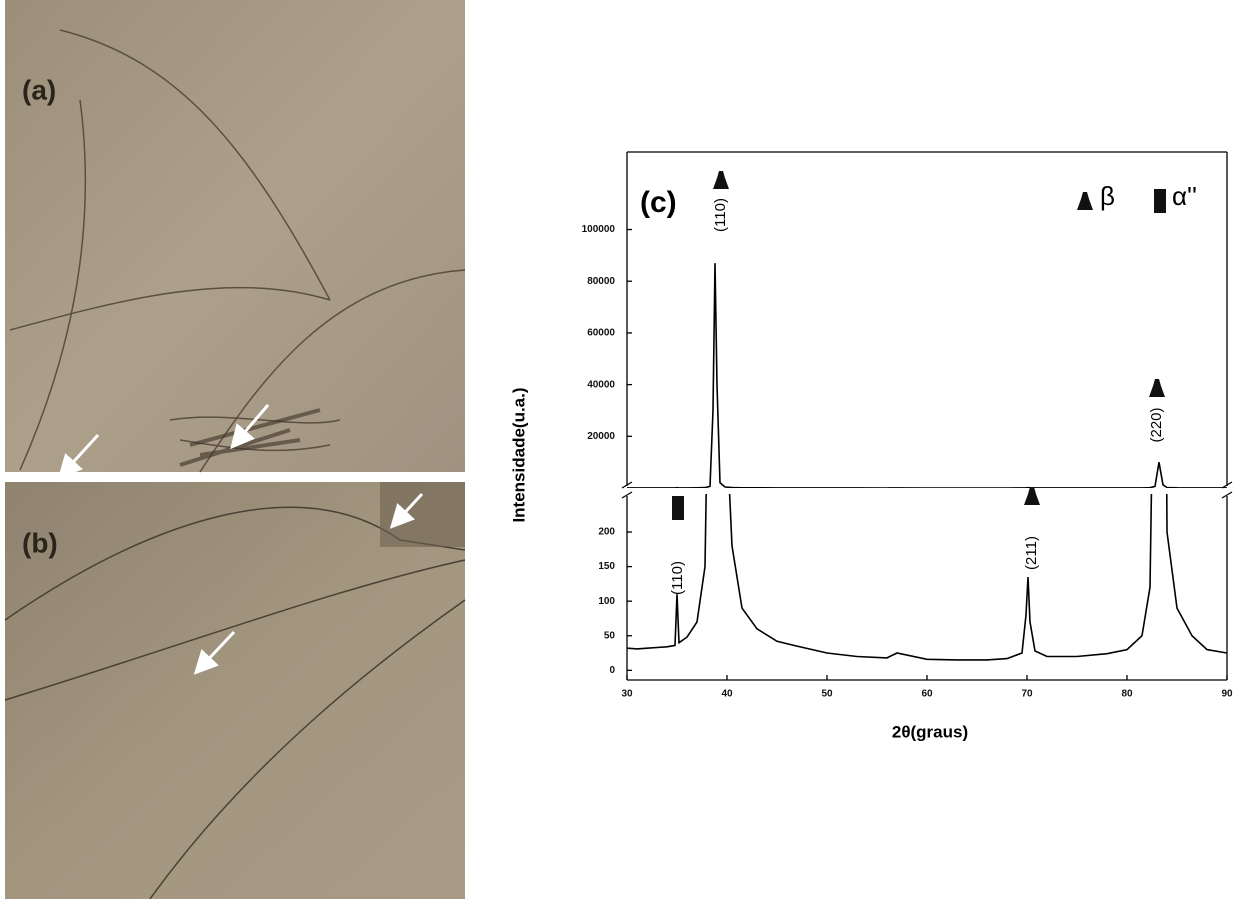 The image size is (1234, 904). I want to click on y-tick-label: 50, so click(610, 635).